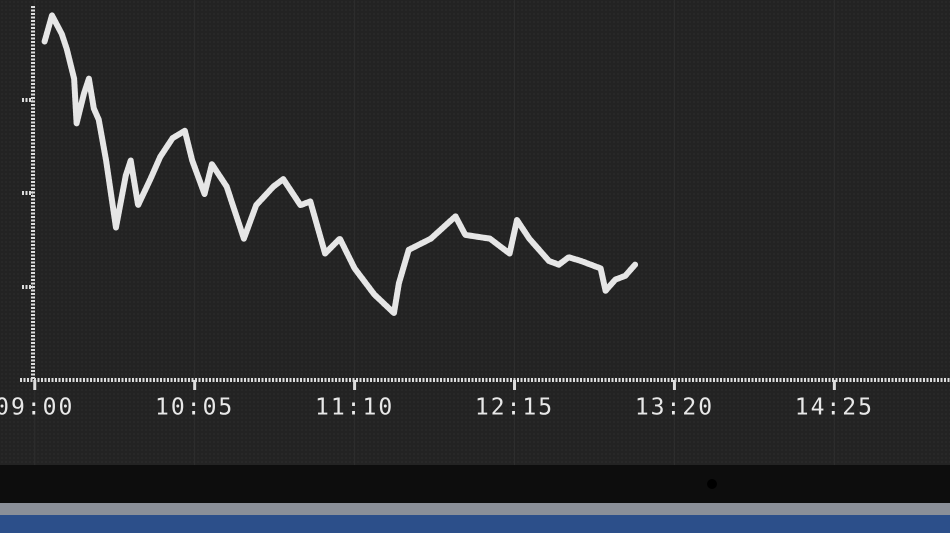 Image resolution: width=950 pixels, height=533 pixels. I want to click on x-tick-label: 13:20, so click(674, 408).